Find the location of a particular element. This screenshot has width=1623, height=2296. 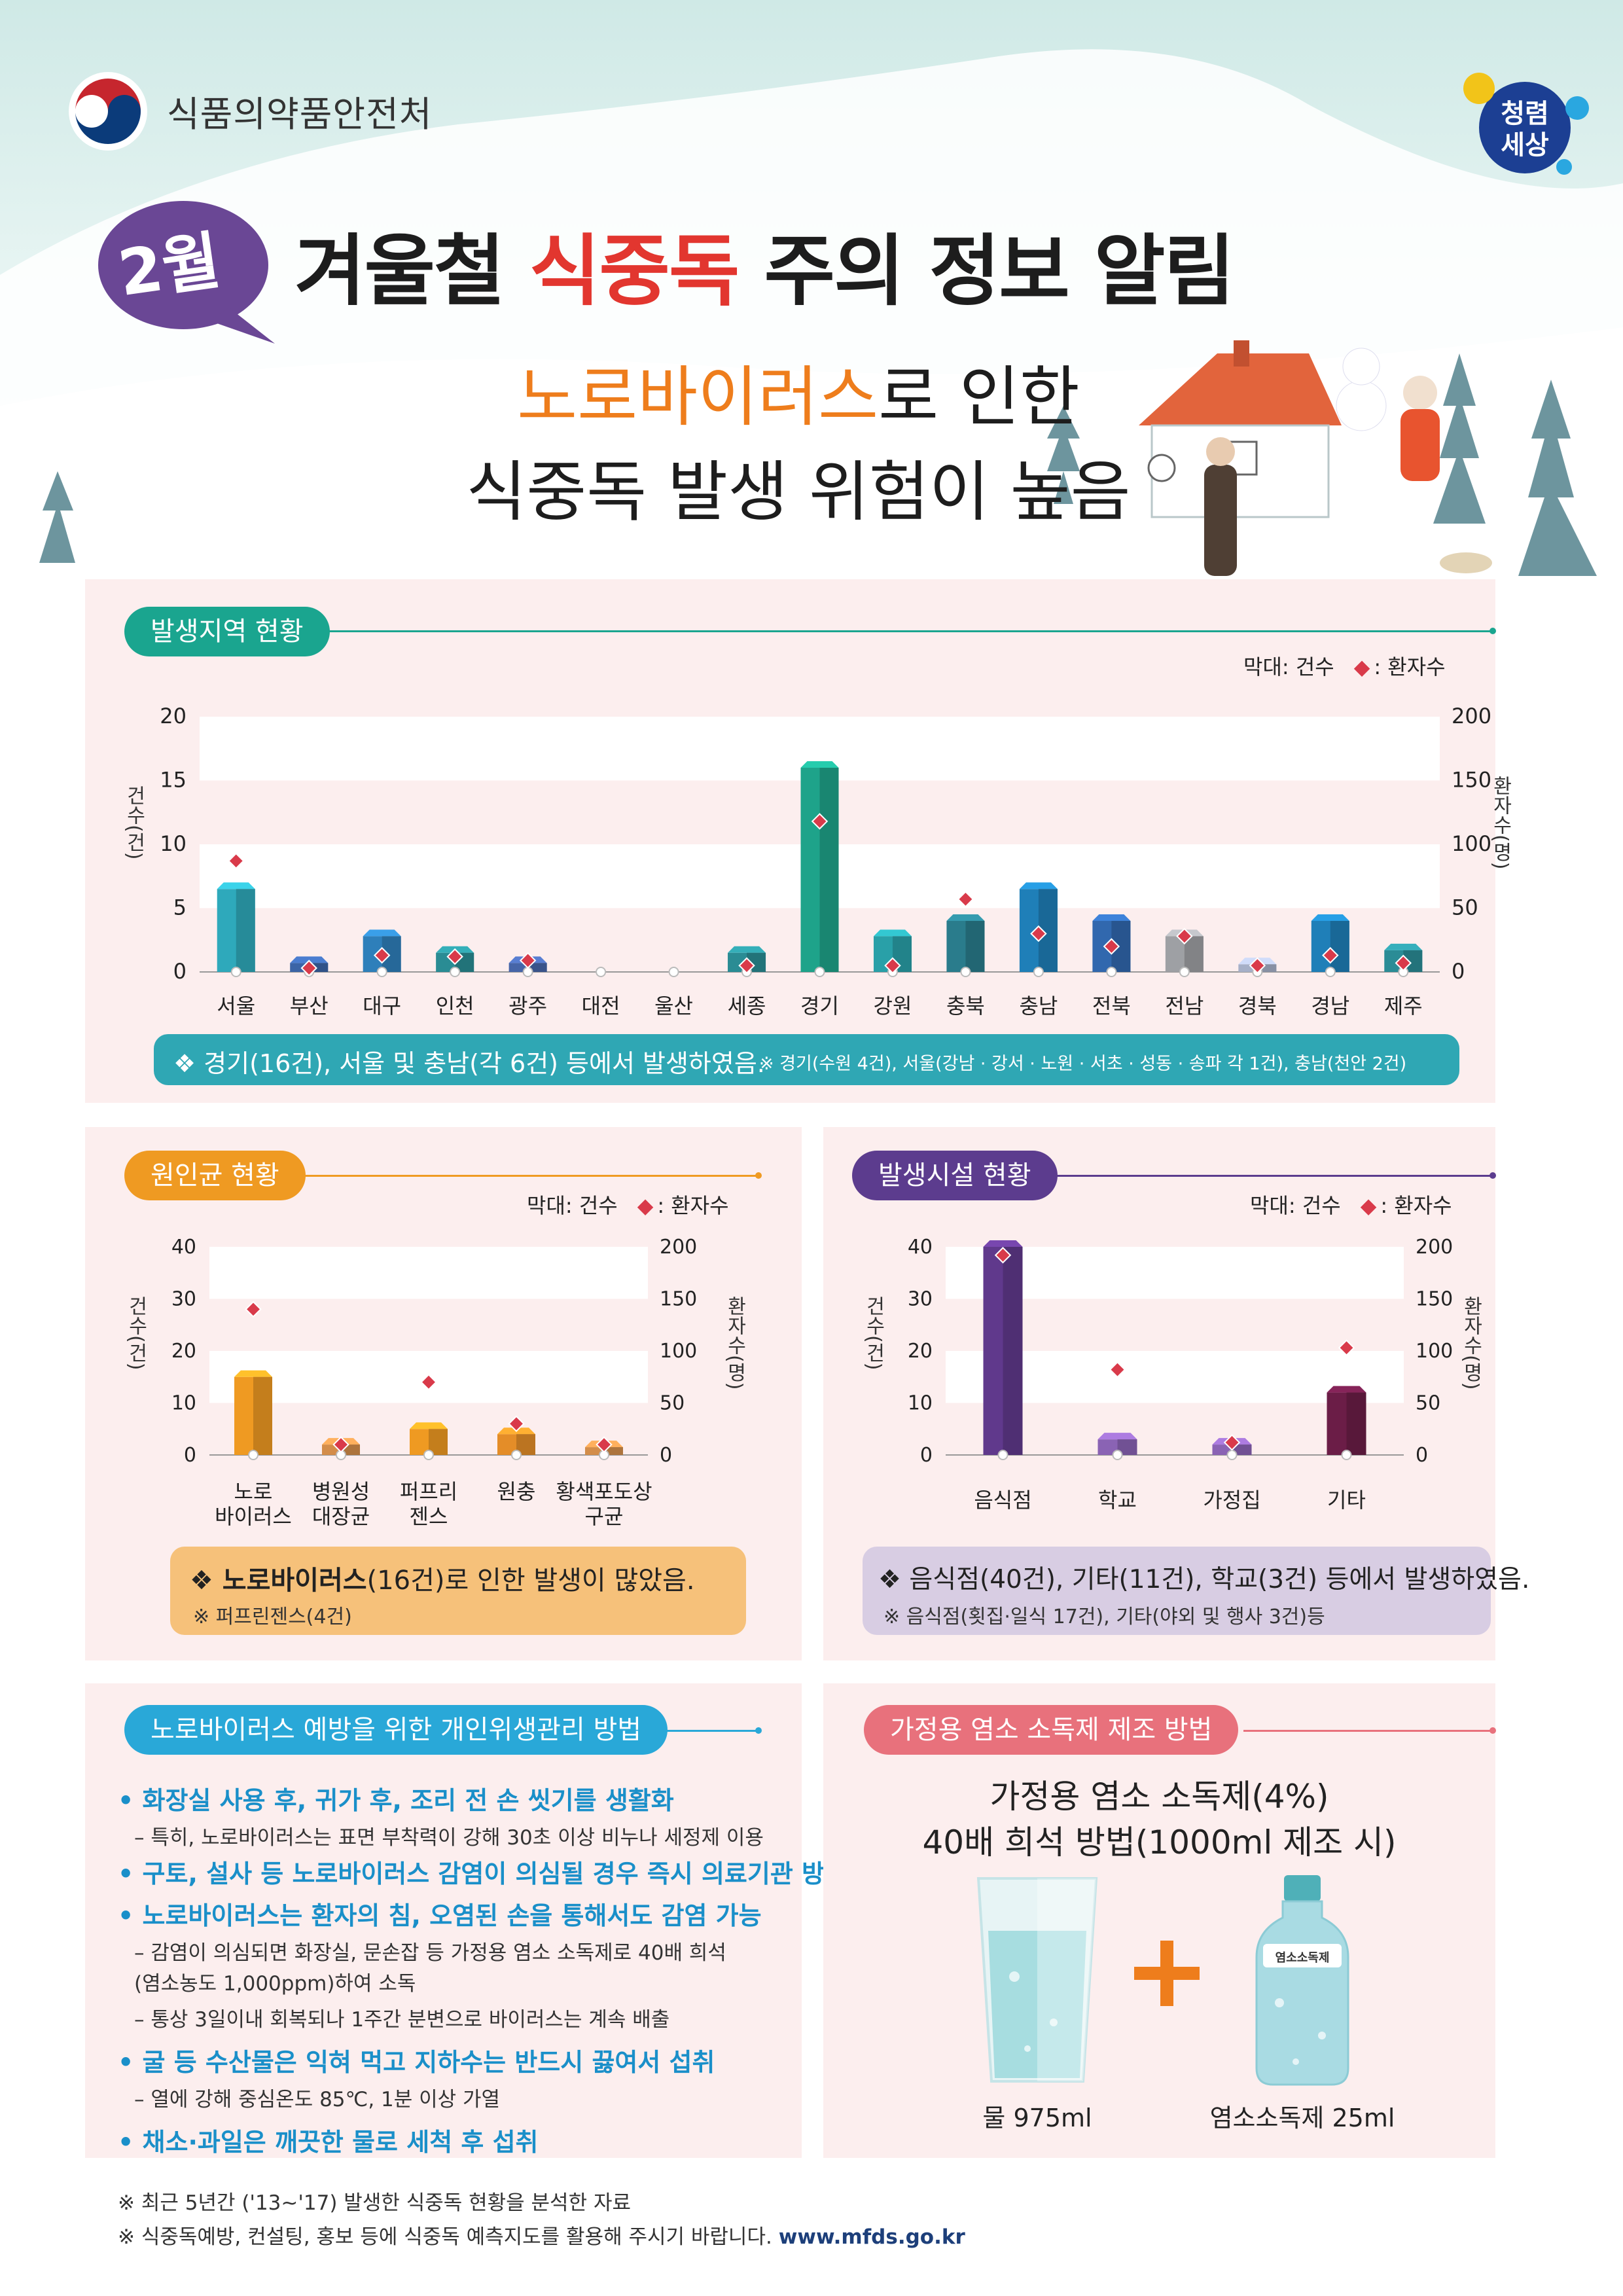

government-emblem-icon is located at coordinates (108, 111).